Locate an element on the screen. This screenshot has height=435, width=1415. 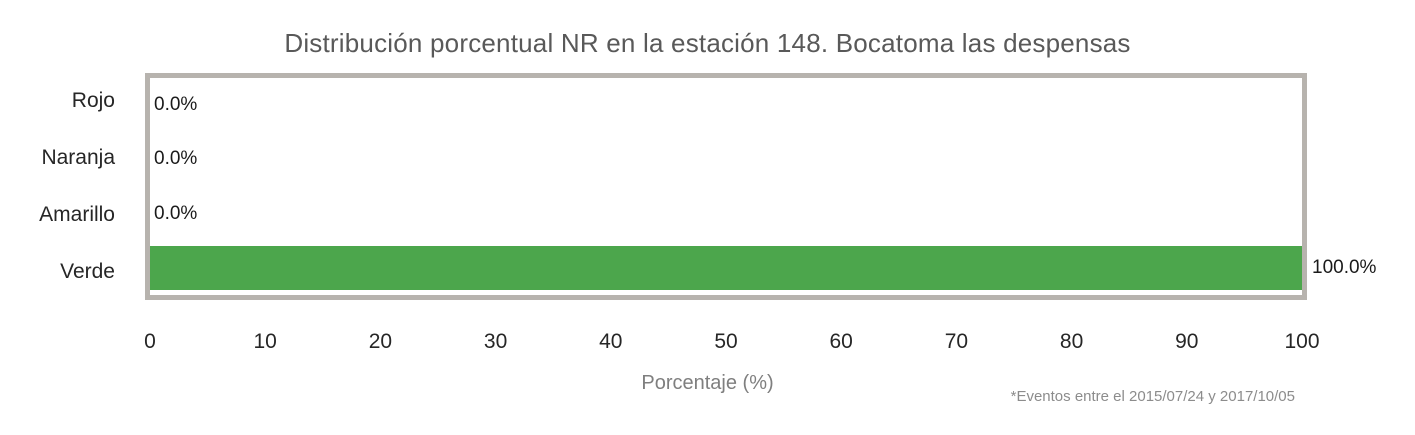
x-tick-label: 50 is located at coordinates (726, 341).